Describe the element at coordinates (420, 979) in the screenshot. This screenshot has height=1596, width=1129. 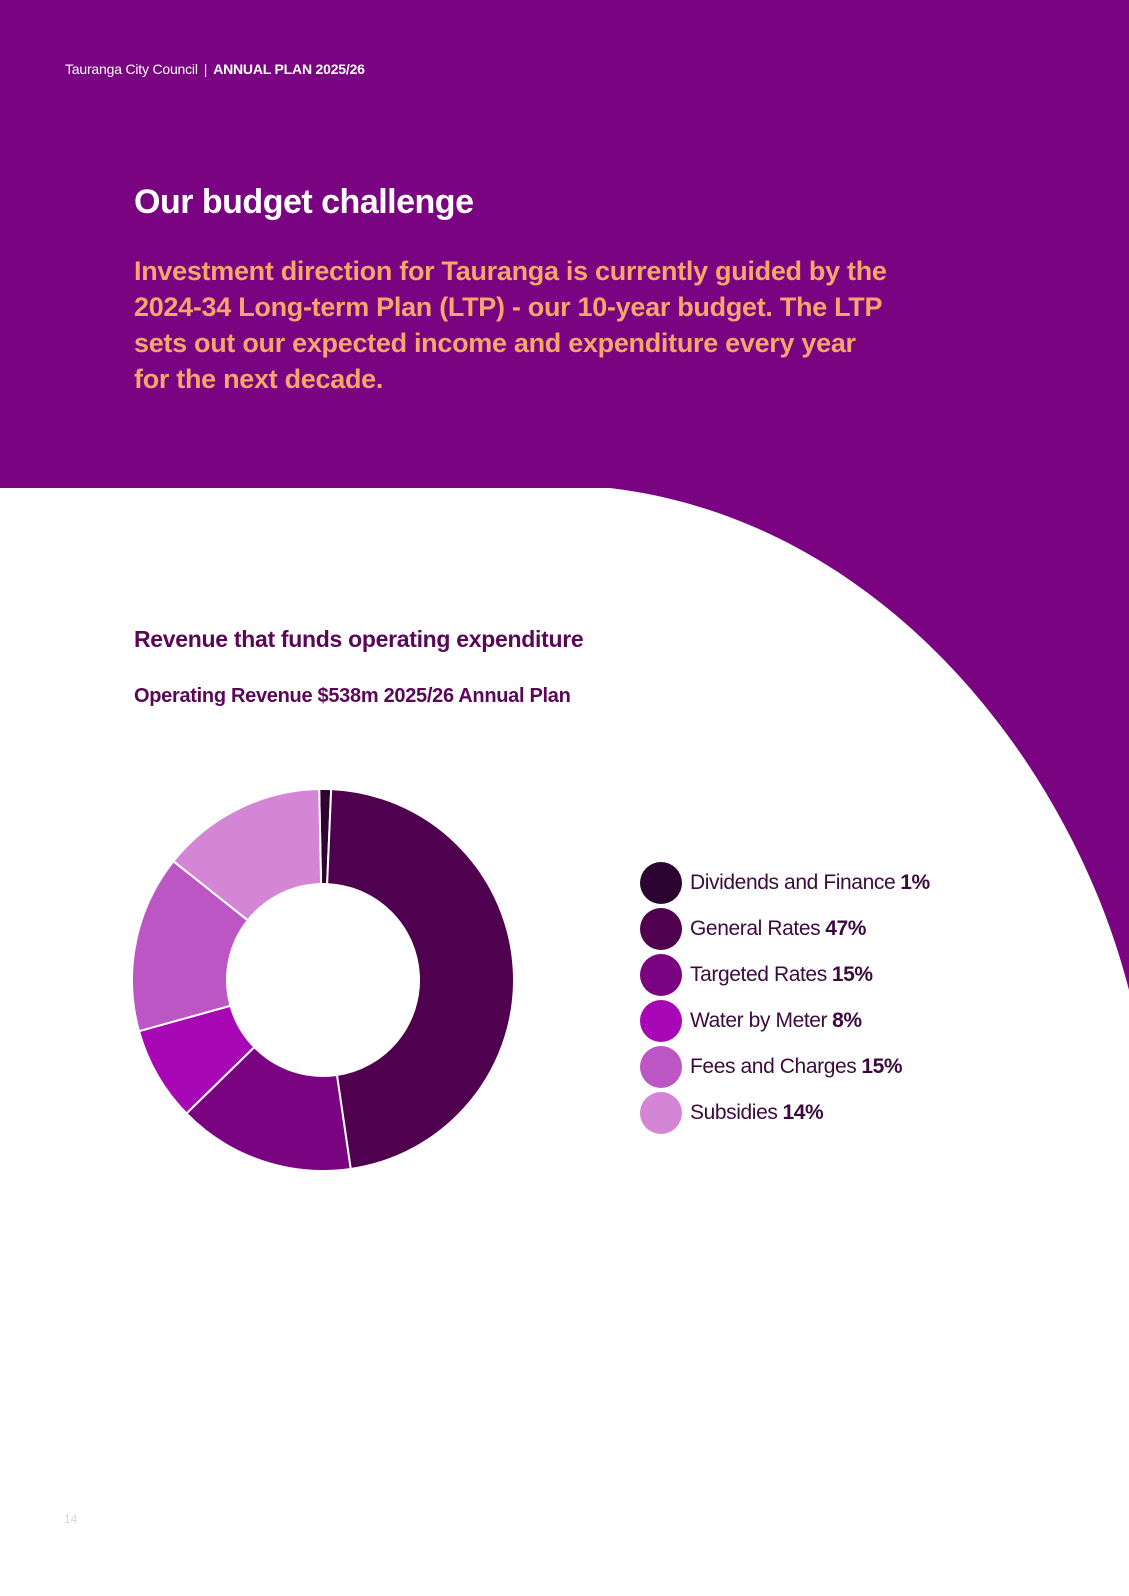
I see `donut-slice-general-rates` at that location.